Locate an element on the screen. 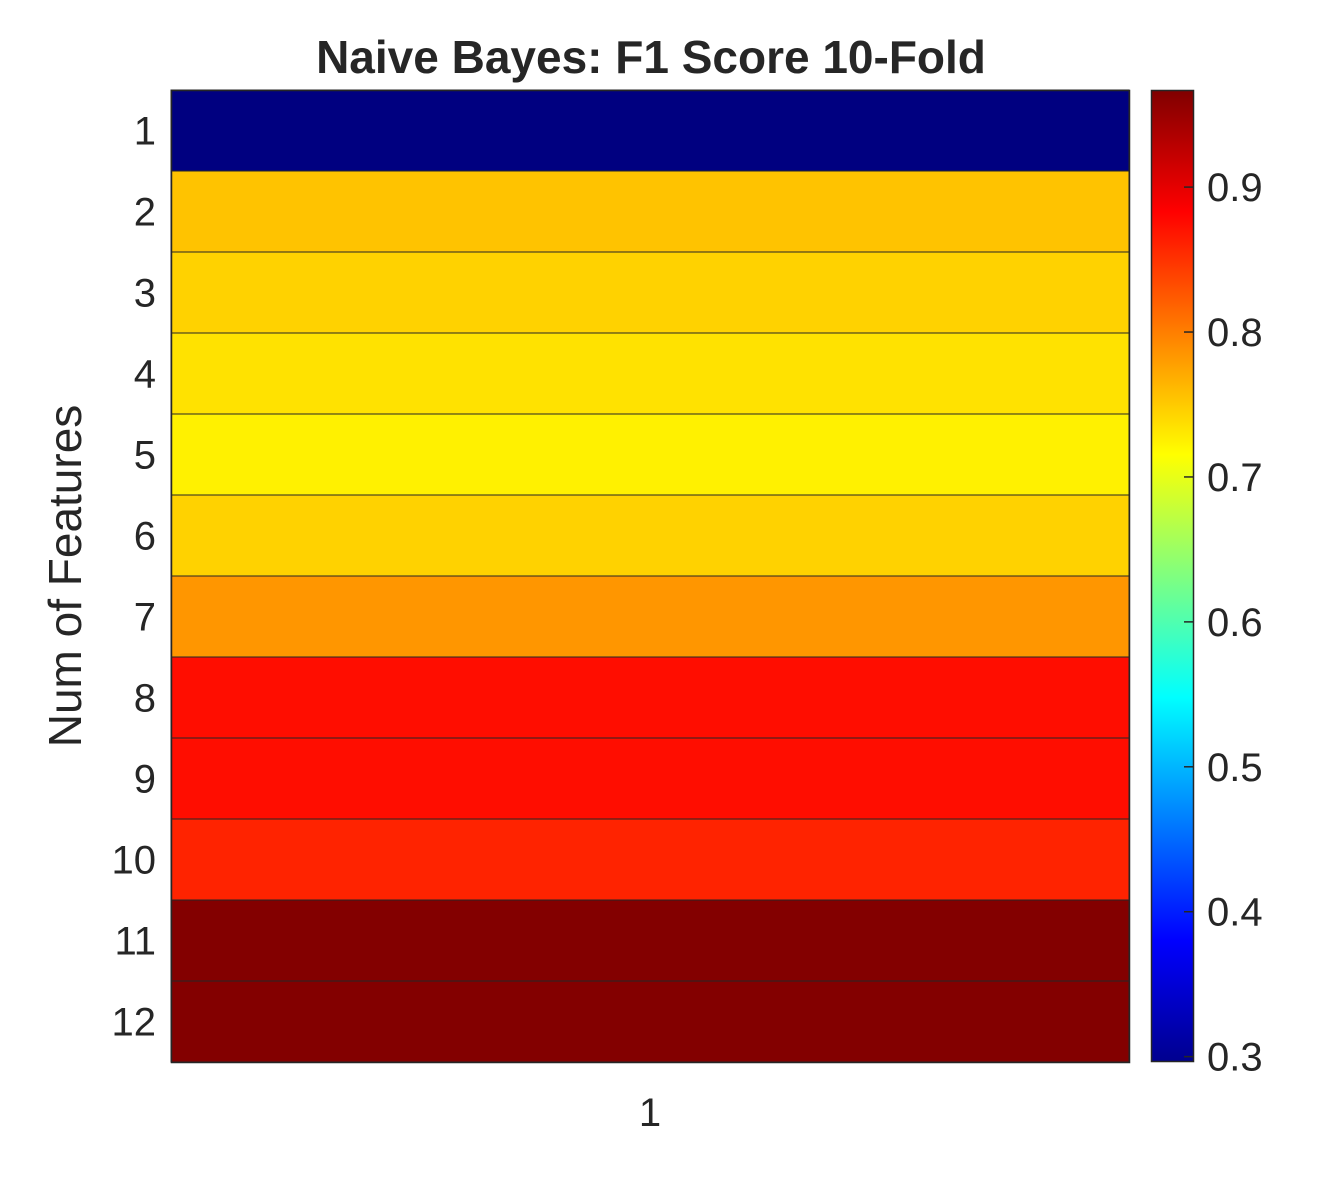 This screenshot has width=1319, height=1194. x-tick-labels: 1 is located at coordinates (650, 1113).